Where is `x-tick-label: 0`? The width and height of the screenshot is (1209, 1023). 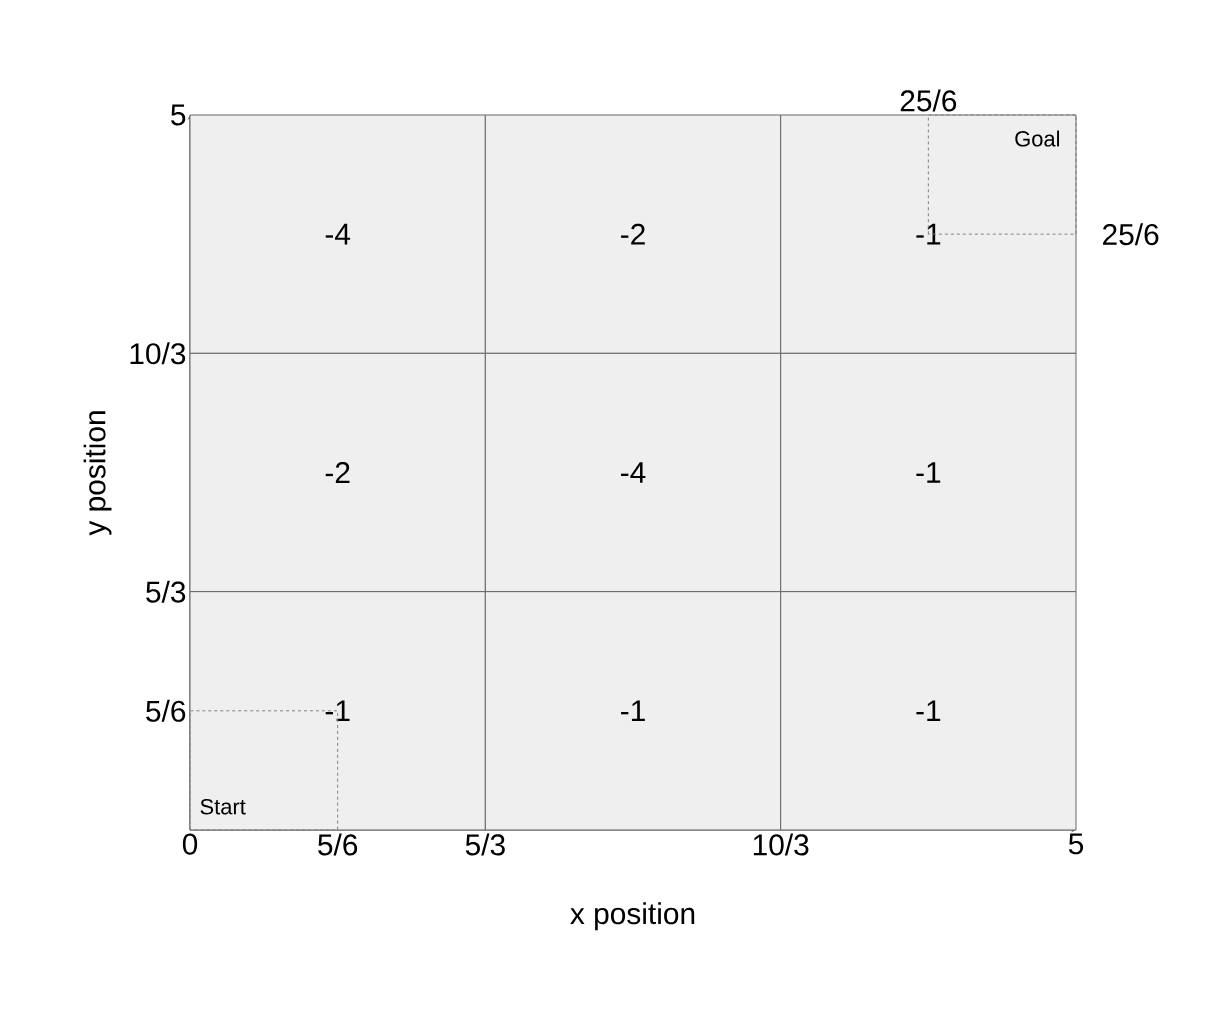
x-tick-label: 0 is located at coordinates (190, 844).